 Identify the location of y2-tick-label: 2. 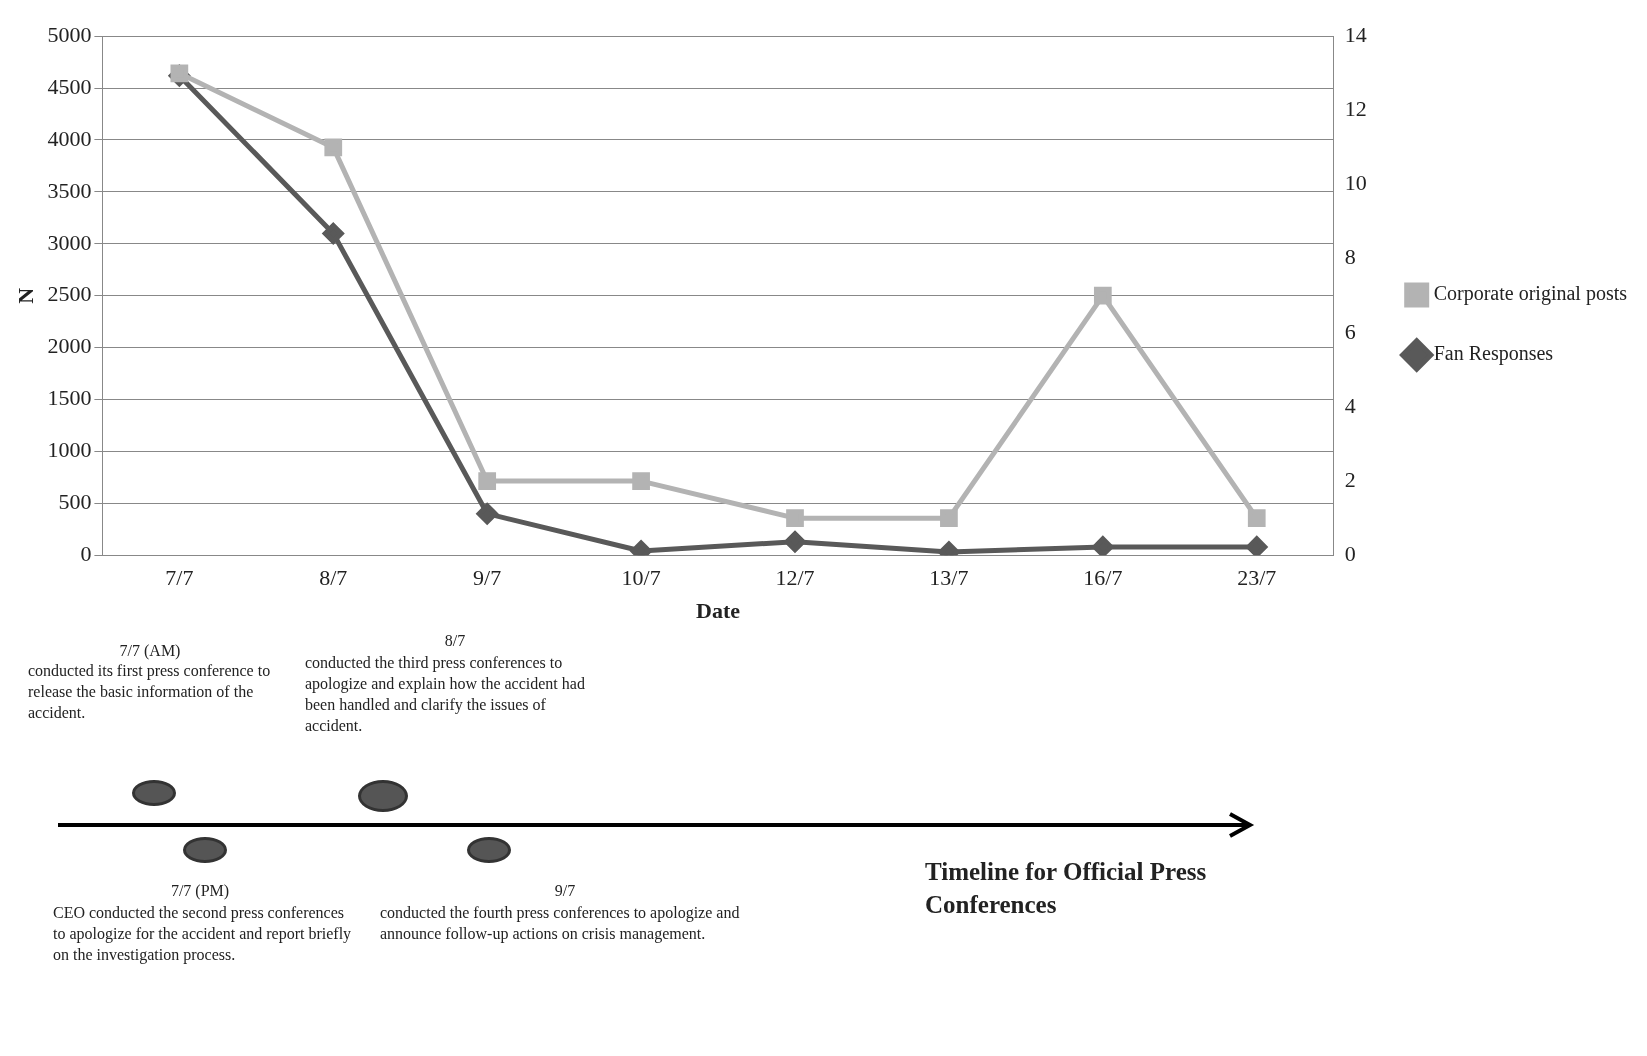
(1350, 479).